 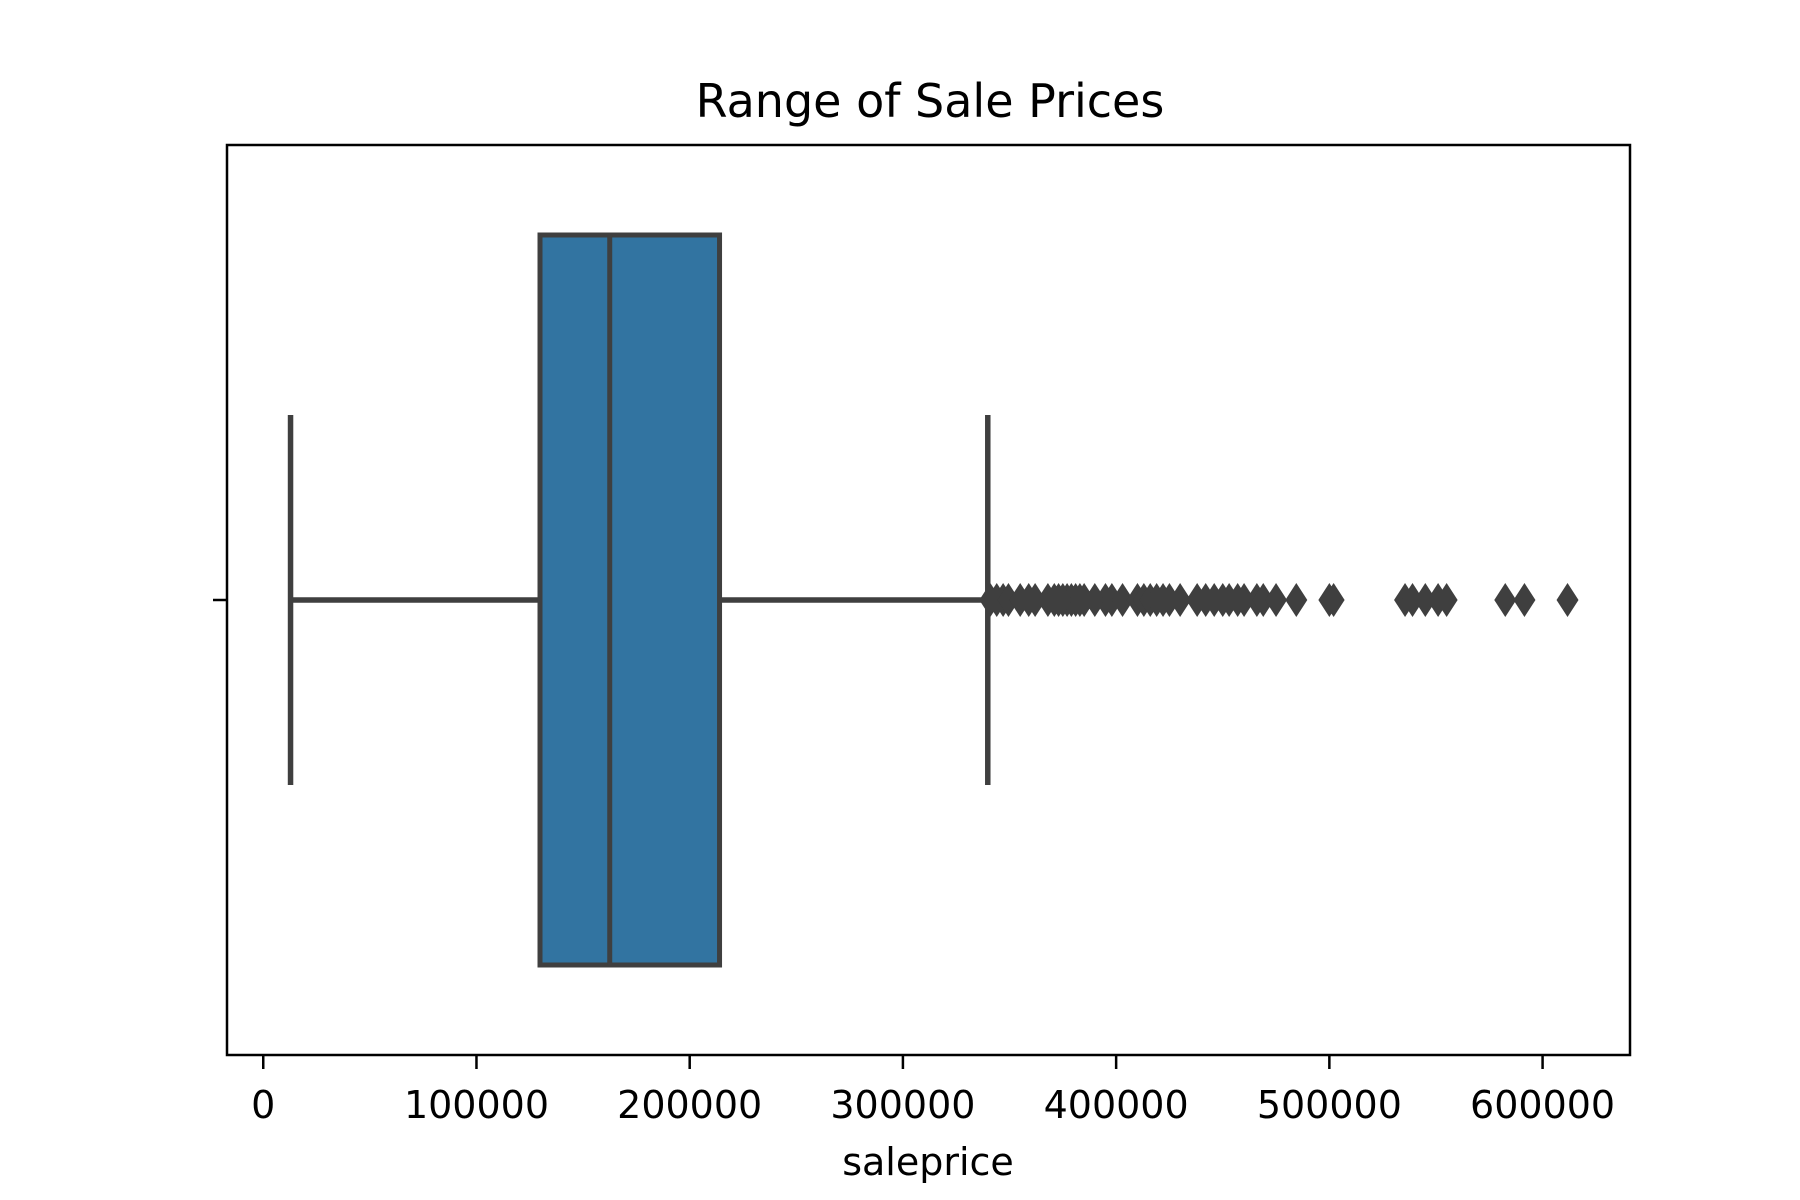 I want to click on x-axis-label: saleprice, so click(x=928, y=1162).